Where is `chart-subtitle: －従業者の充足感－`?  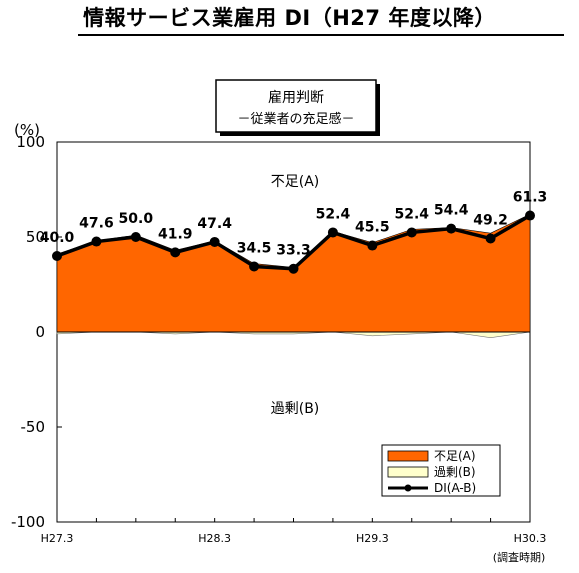
chart-subtitle: －従業者の充足感－ is located at coordinates (295, 119).